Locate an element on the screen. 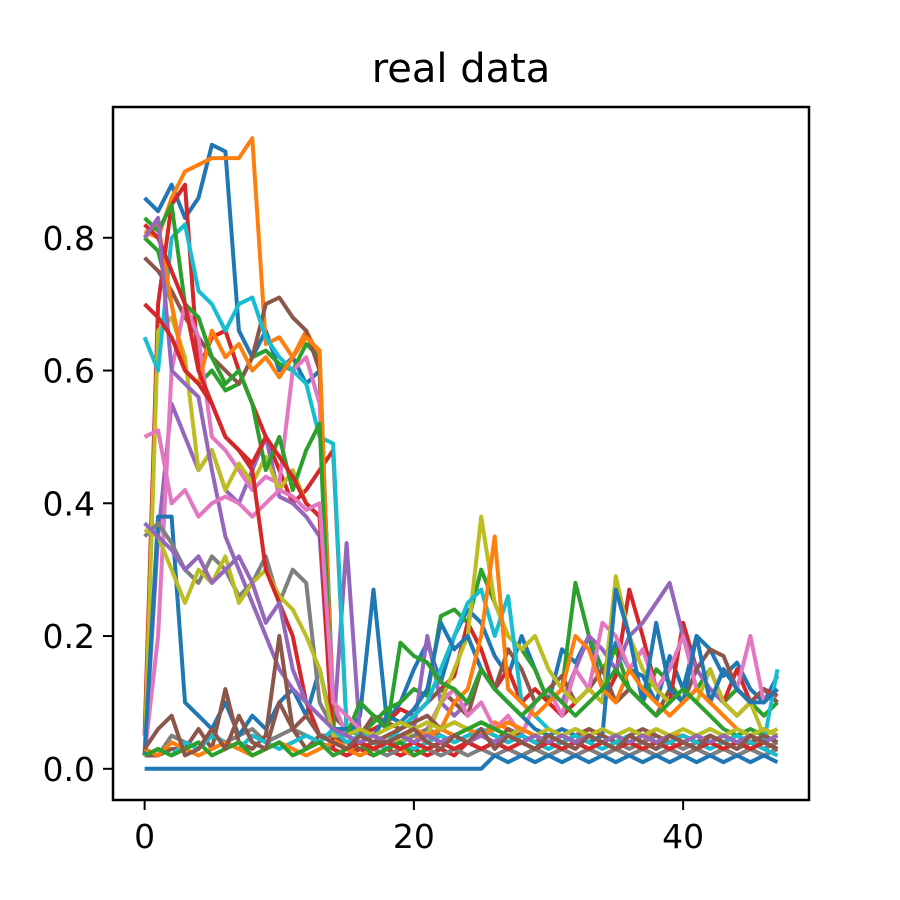  y-axis: 0.0 0.2 0.4 0.6 0.8 is located at coordinates (78, 504).